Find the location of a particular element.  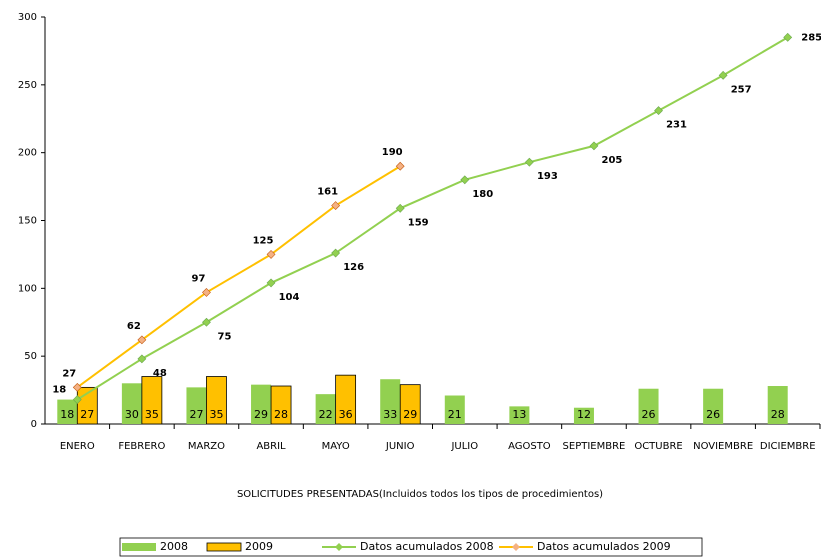

x-tick-label: AGOSTO is located at coordinates (529, 446).